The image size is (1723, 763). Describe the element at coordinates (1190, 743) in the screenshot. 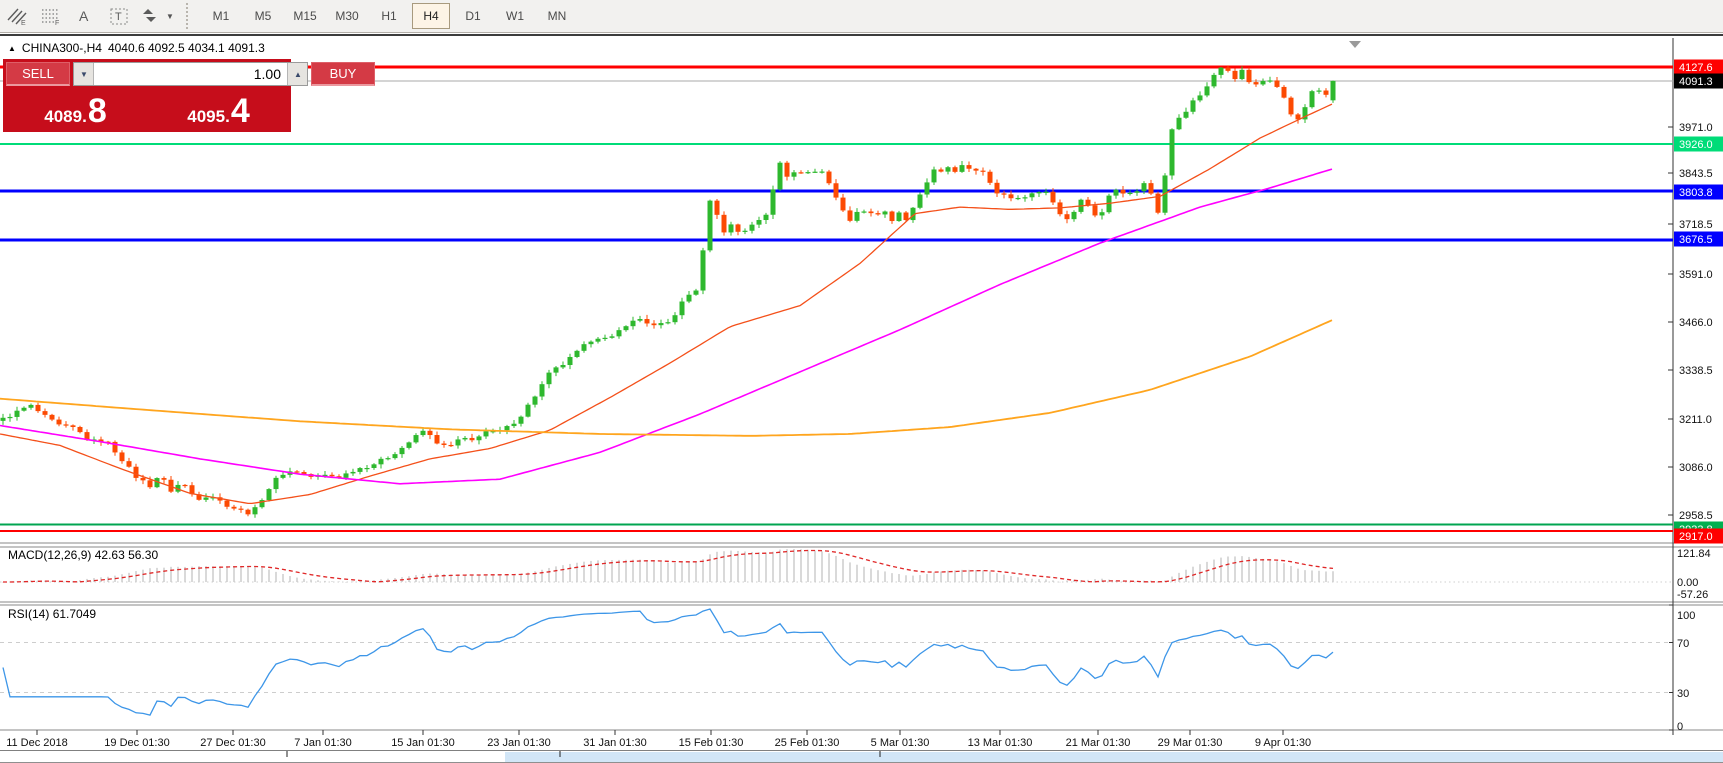

I see `svg-text: 29 Mar 01:30` at that location.